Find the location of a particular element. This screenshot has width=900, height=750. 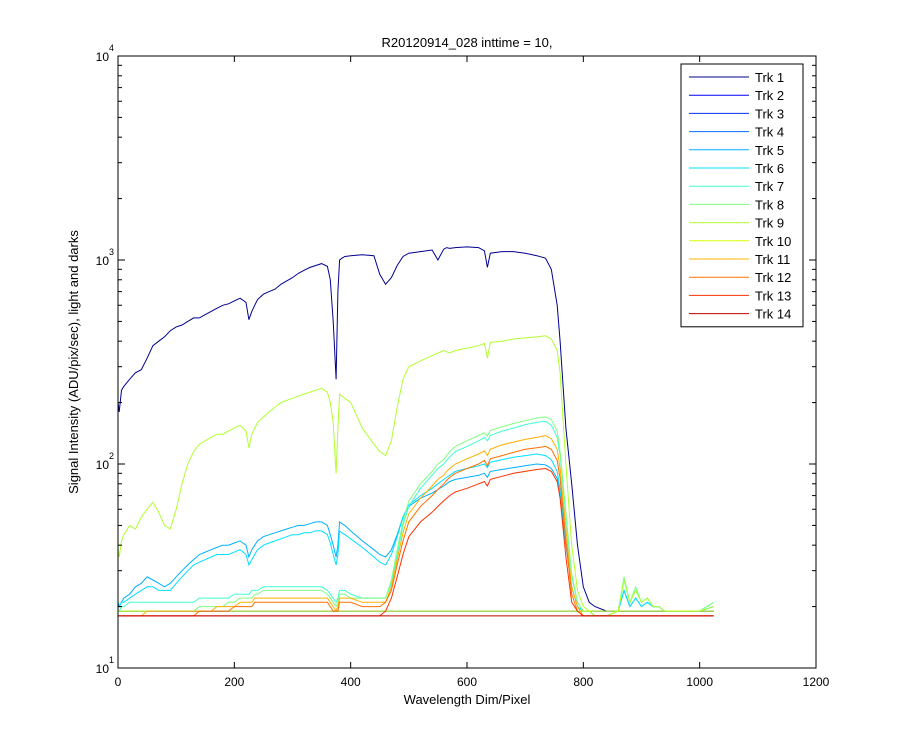

x-tick-label: 400 is located at coordinates (351, 682).